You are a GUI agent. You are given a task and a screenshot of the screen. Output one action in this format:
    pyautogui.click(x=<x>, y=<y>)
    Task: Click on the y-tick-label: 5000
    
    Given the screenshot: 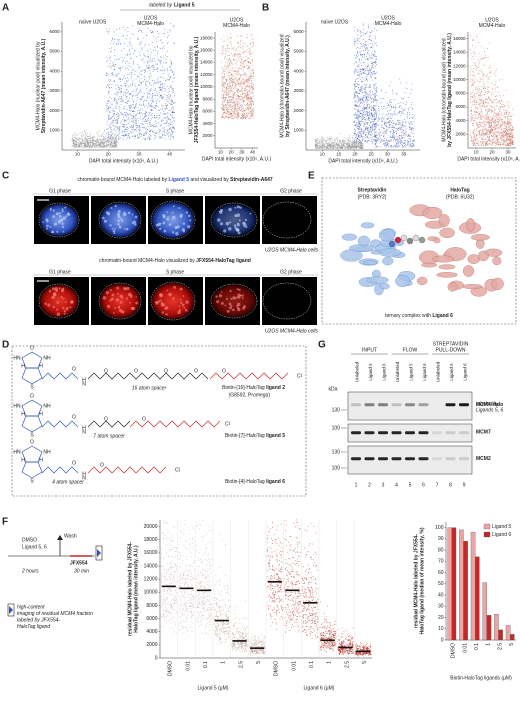 What is the action you would take?
    pyautogui.click(x=54, y=51)
    